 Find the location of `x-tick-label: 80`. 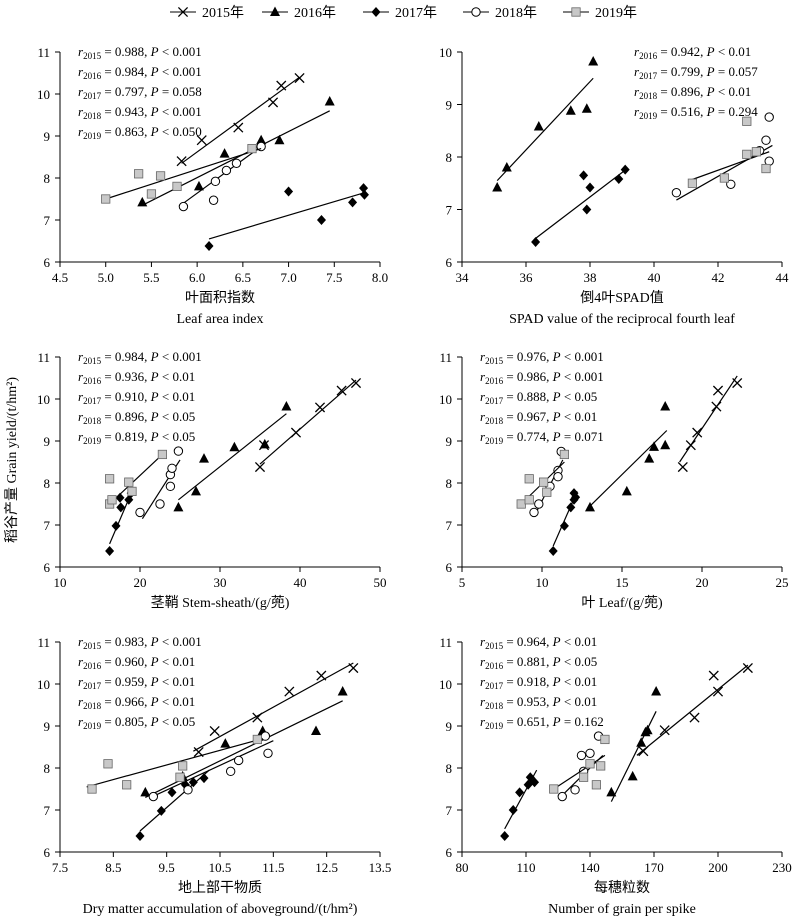

x-tick-label: 80 is located at coordinates (462, 867).